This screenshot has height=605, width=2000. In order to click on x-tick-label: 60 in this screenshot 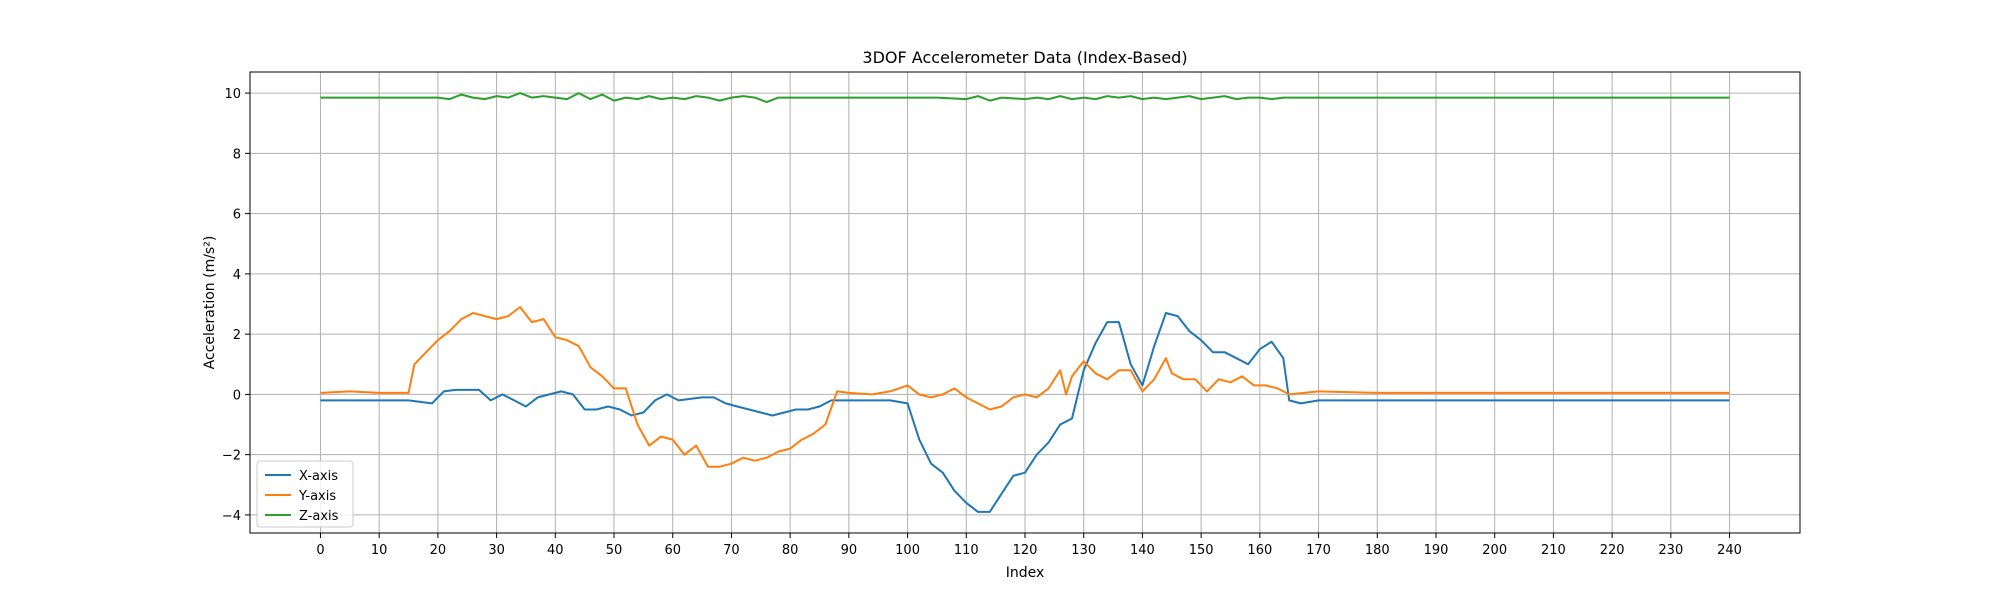, I will do `click(672, 550)`.